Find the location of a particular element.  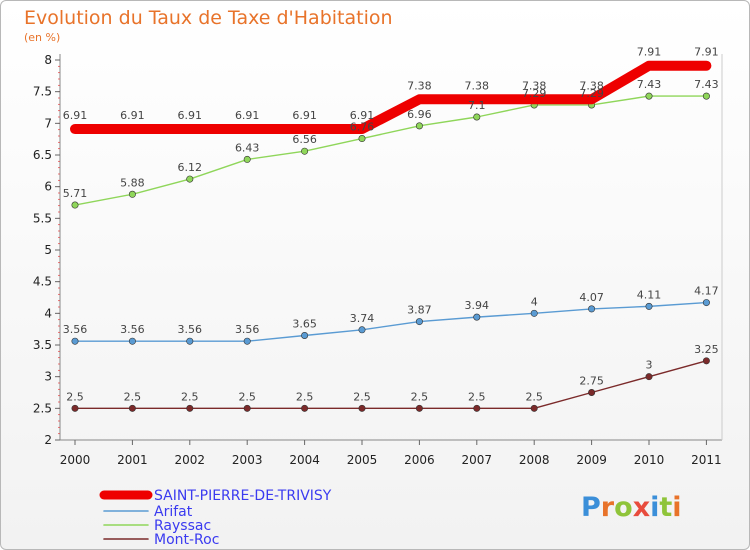

data-label: 3 is located at coordinates (649, 365).